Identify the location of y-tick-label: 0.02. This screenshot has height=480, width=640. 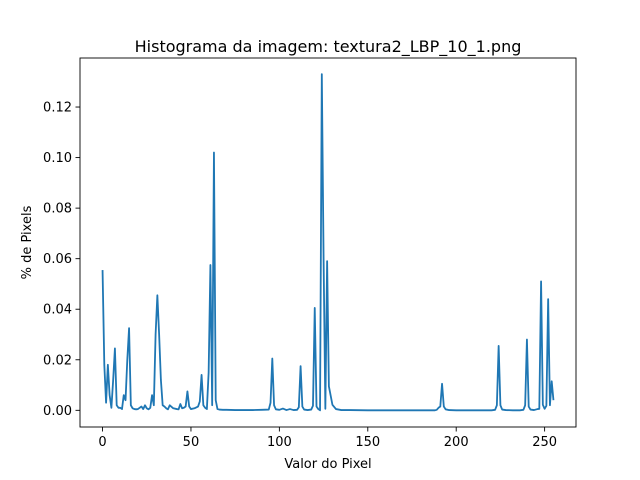
(57, 360).